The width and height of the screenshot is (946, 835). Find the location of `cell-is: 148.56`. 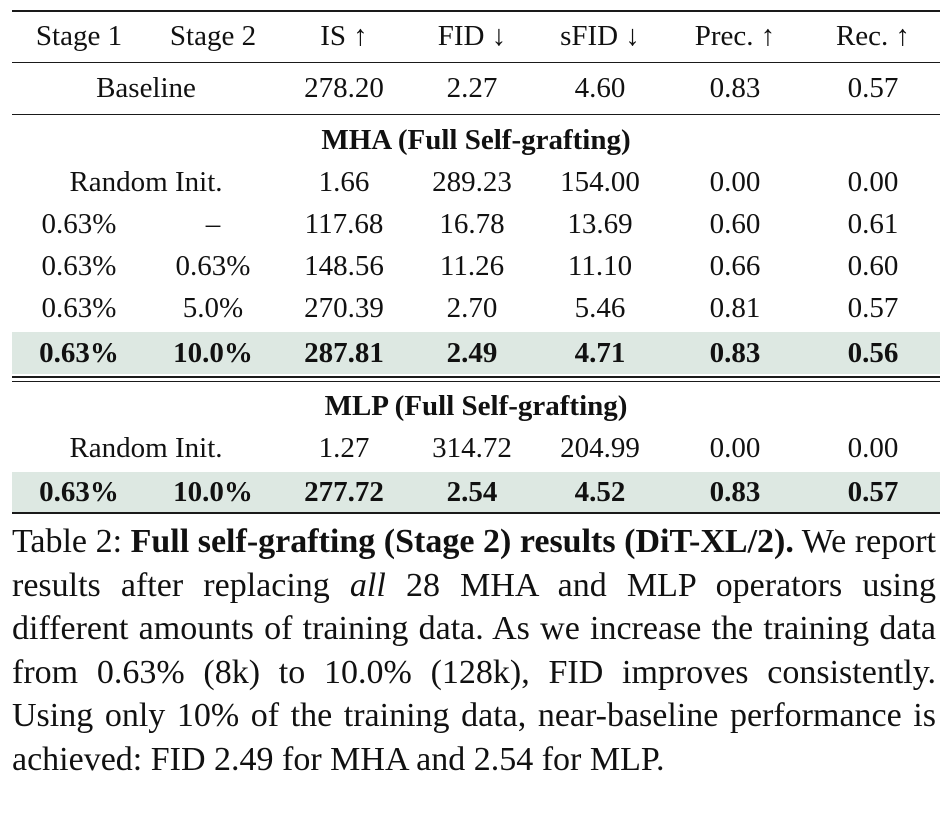

cell-is: 148.56 is located at coordinates (344, 266).